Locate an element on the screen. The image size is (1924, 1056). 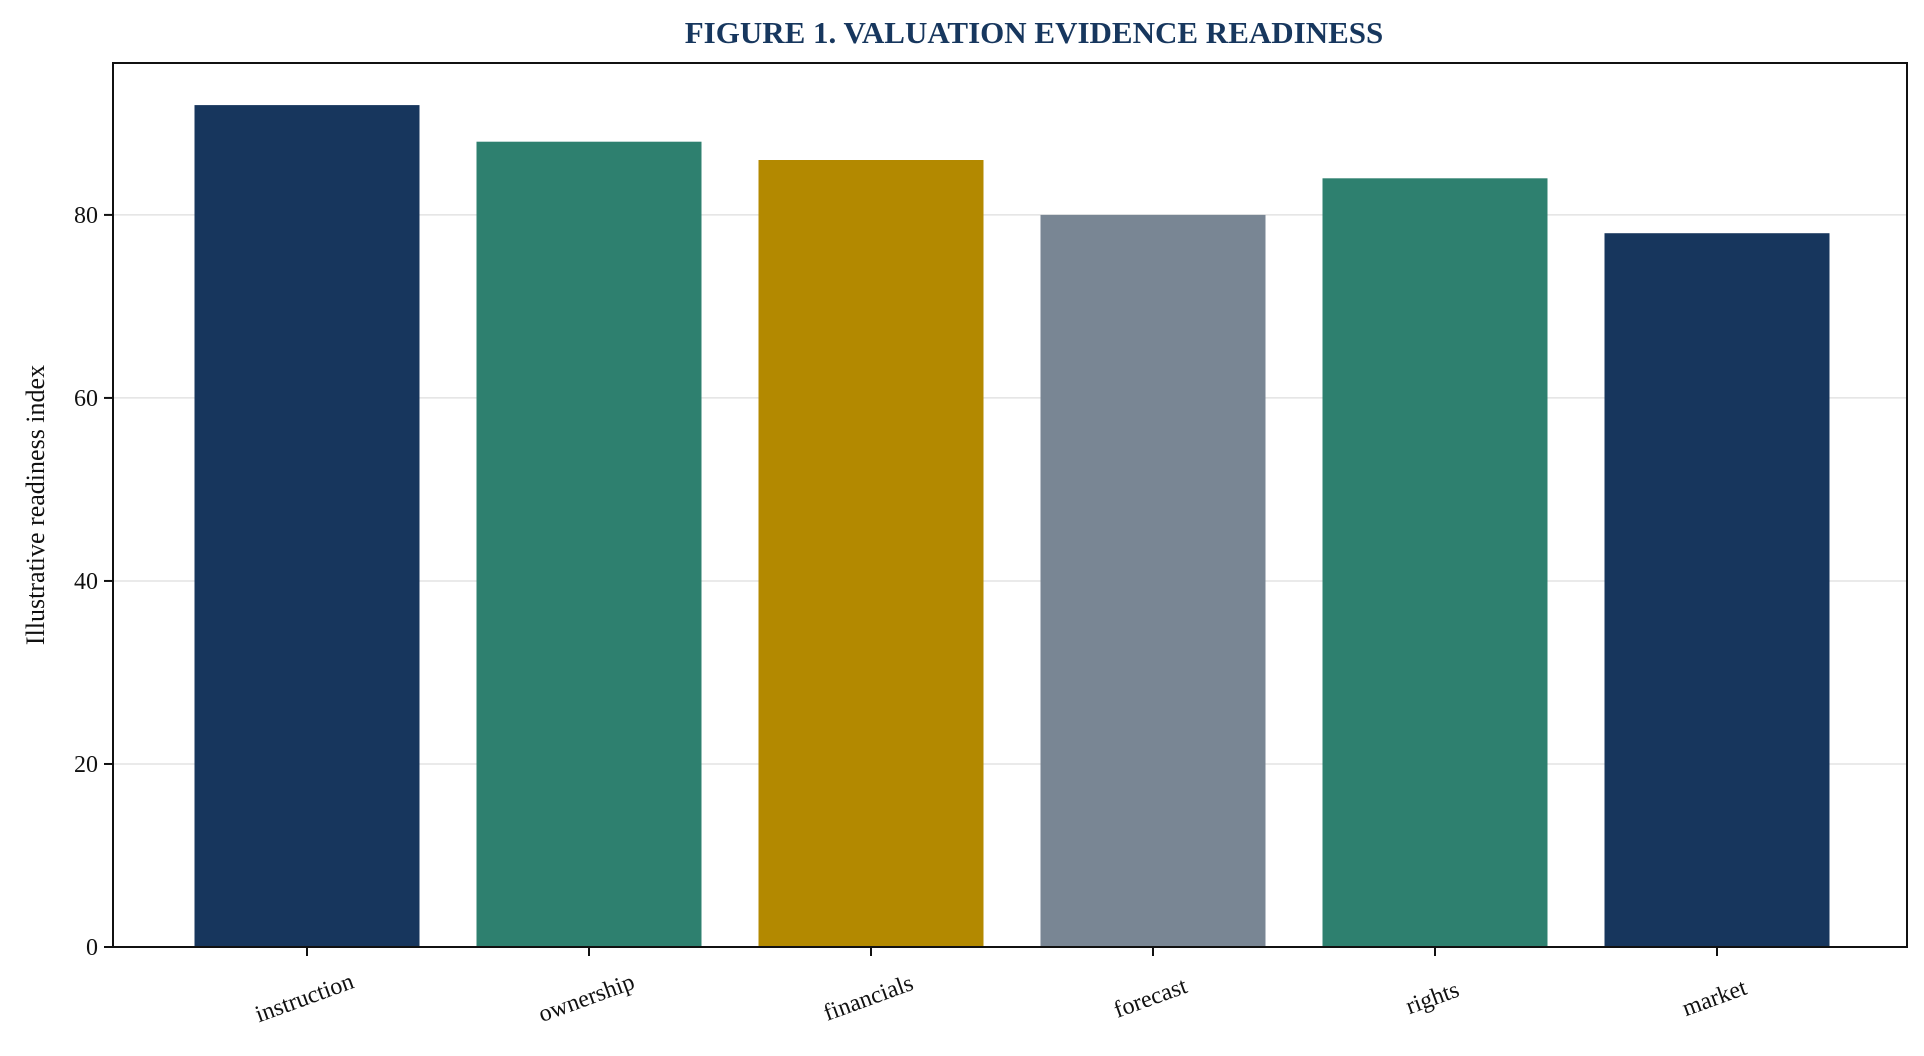
chart-title: FIGURE 1. VALUATION EVIDENCE READINESS is located at coordinates (1034, 32).